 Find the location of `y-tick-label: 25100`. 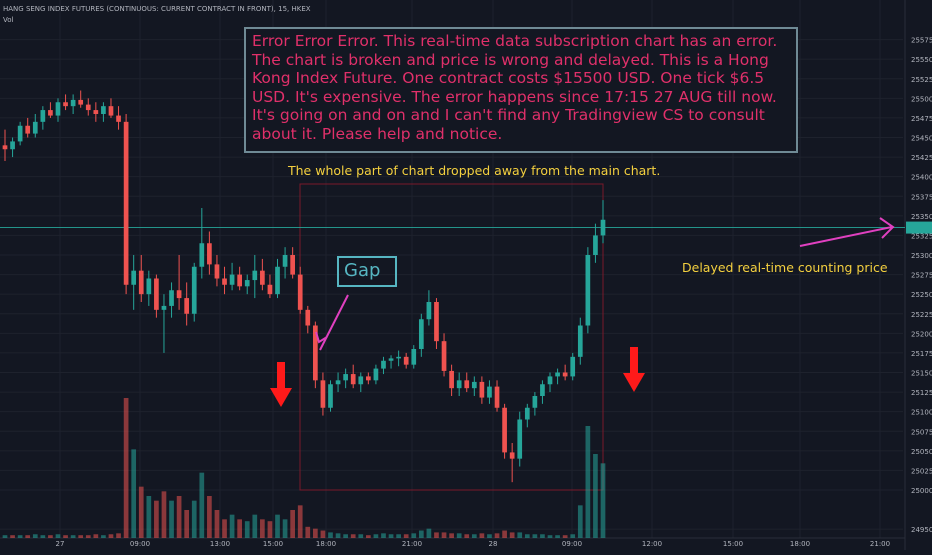

y-tick-label: 25100 is located at coordinates (921, 413).